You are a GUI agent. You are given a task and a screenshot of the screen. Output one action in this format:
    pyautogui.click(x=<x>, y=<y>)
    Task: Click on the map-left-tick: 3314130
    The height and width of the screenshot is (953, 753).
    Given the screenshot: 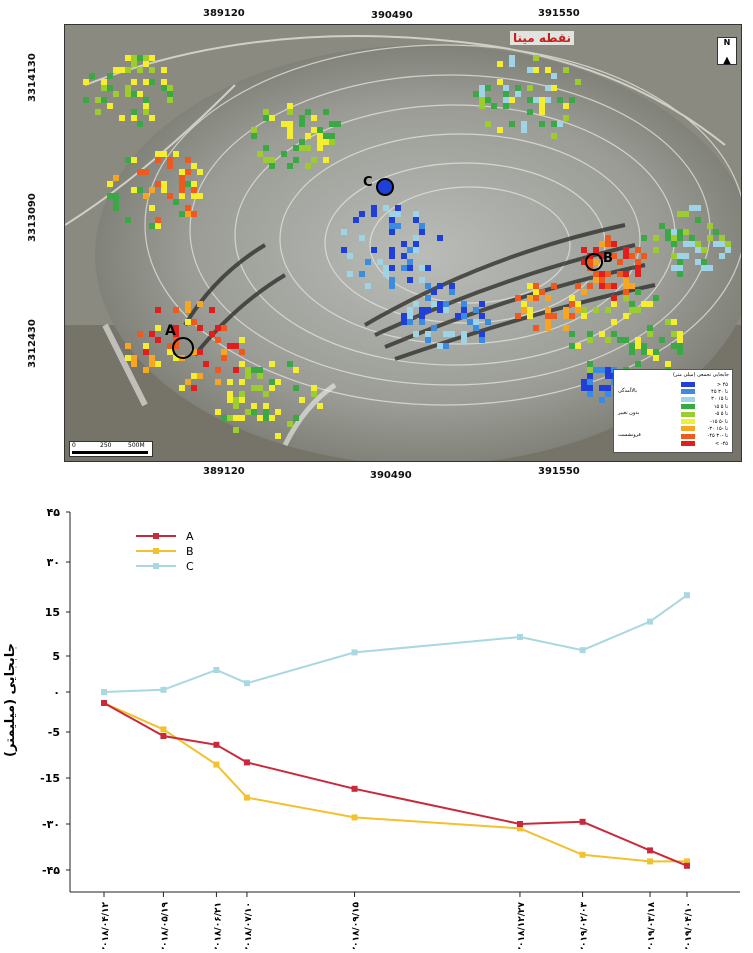 What is the action you would take?
    pyautogui.click(x=32, y=77)
    